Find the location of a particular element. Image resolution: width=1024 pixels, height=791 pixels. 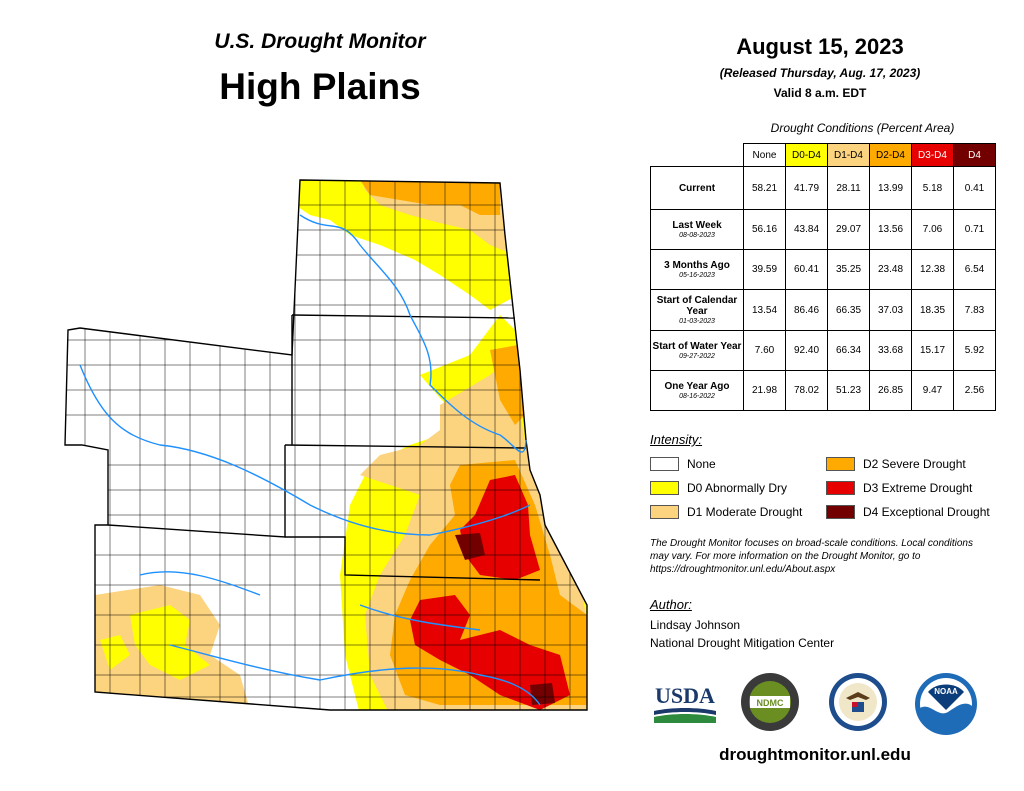

conditions-caption: Drought Conditions (Percent Area) is located at coordinates (862, 128).